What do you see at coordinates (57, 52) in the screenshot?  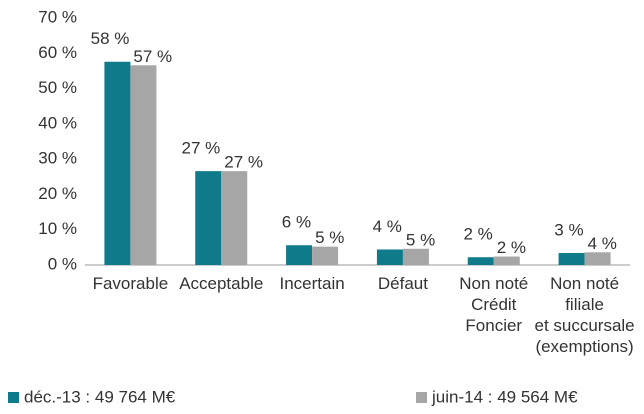 I see `y-tick-label: 60 %` at bounding box center [57, 52].